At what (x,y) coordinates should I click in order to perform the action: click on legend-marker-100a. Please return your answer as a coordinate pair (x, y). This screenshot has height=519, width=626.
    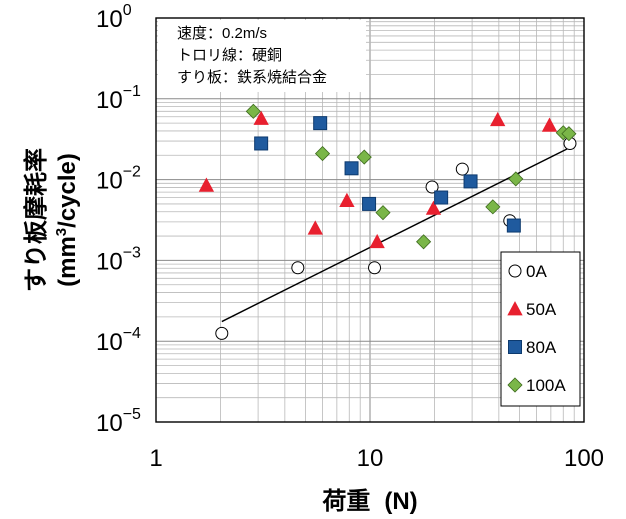
    Looking at the image, I should click on (515, 385).